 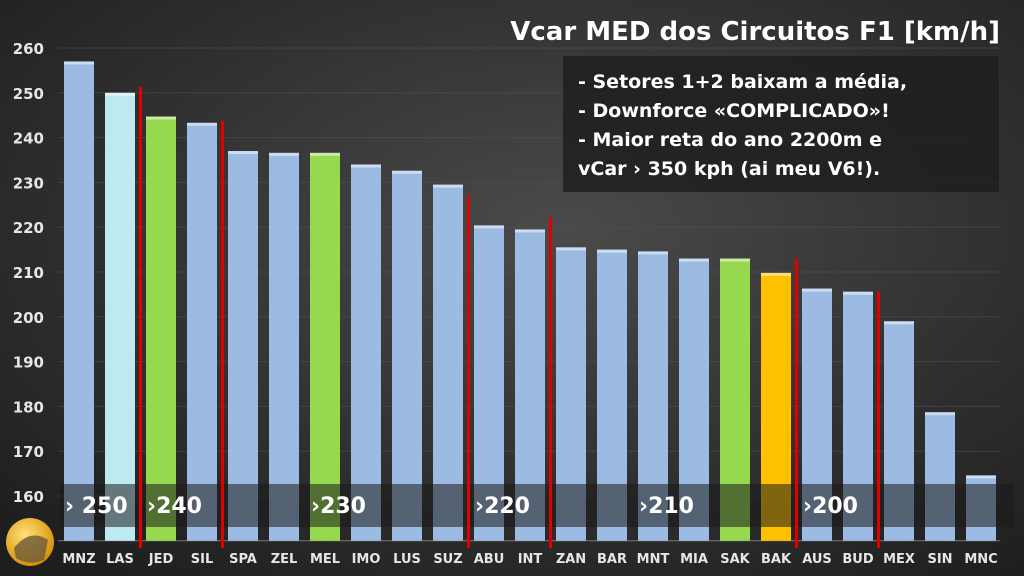 What do you see at coordinates (729, 169) in the screenshot?
I see `annotation-line: vCar › 350 kph (ai meu V6!).` at bounding box center [729, 169].